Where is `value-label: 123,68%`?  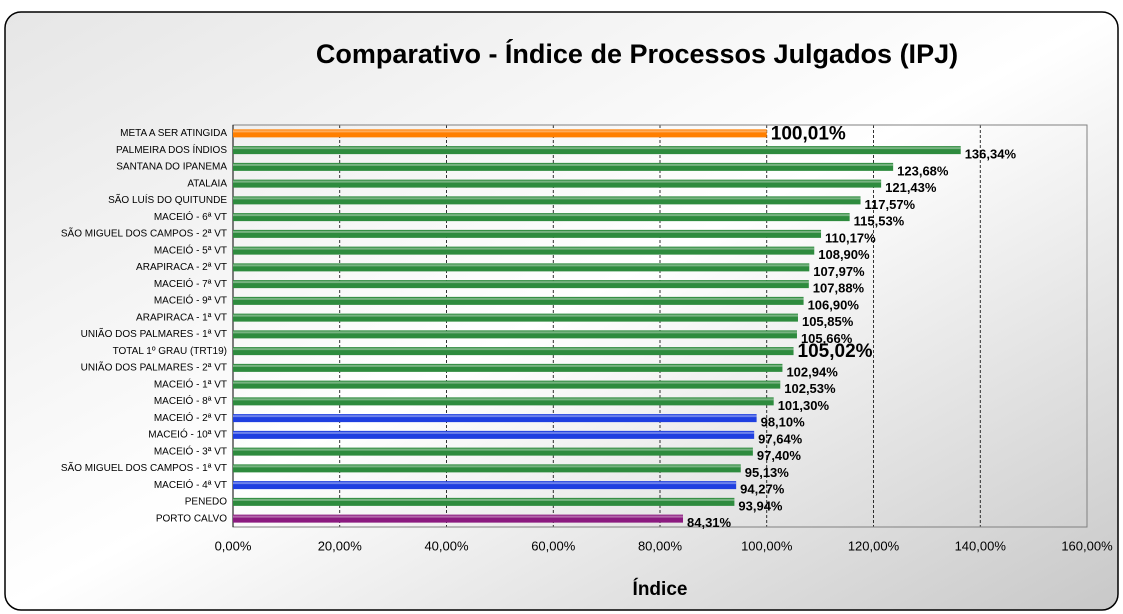 value-label: 123,68% is located at coordinates (923, 170).